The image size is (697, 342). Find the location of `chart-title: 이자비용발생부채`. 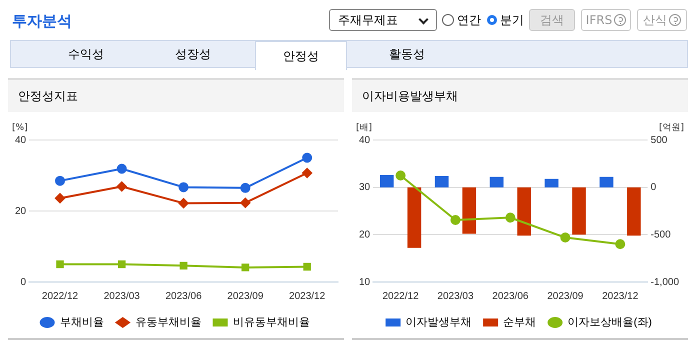

chart-title: 이자비용발생부채 is located at coordinates (520, 95).